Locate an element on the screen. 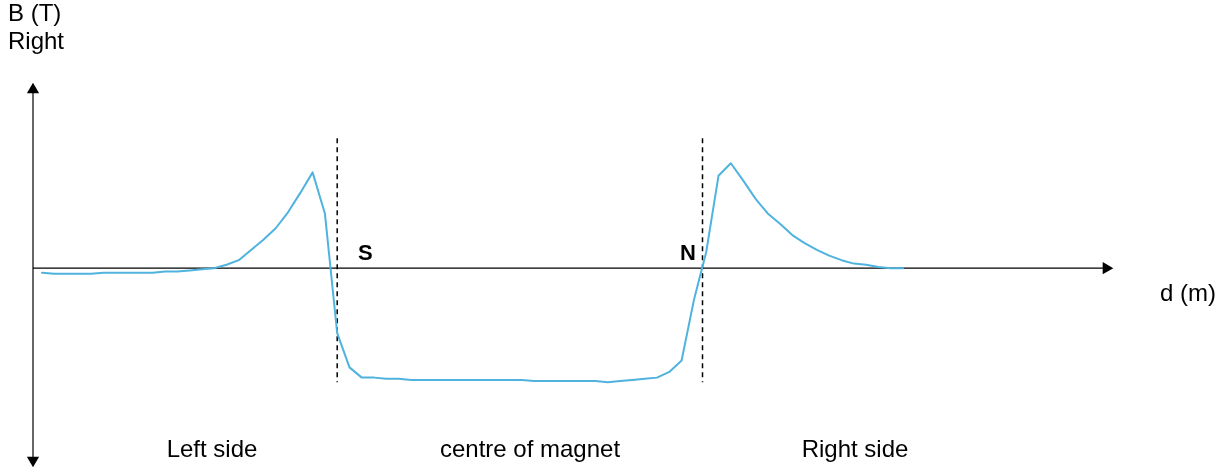 Image resolution: width=1224 pixels, height=469 pixels. text: Left side is located at coordinates (212, 448).